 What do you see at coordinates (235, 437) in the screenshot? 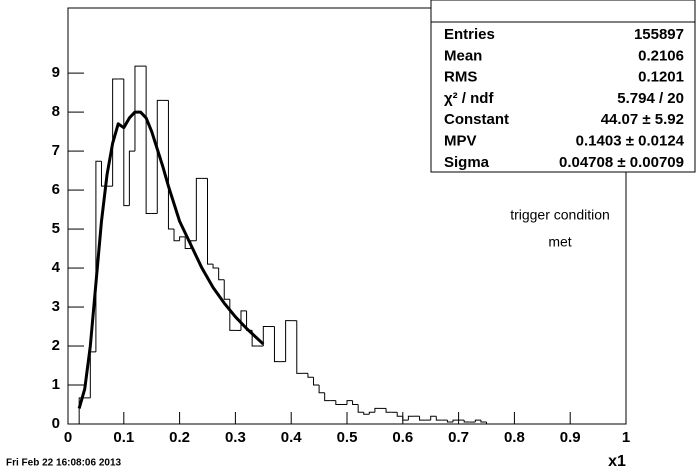
I see `x-tick-label: 0.3` at bounding box center [235, 437].